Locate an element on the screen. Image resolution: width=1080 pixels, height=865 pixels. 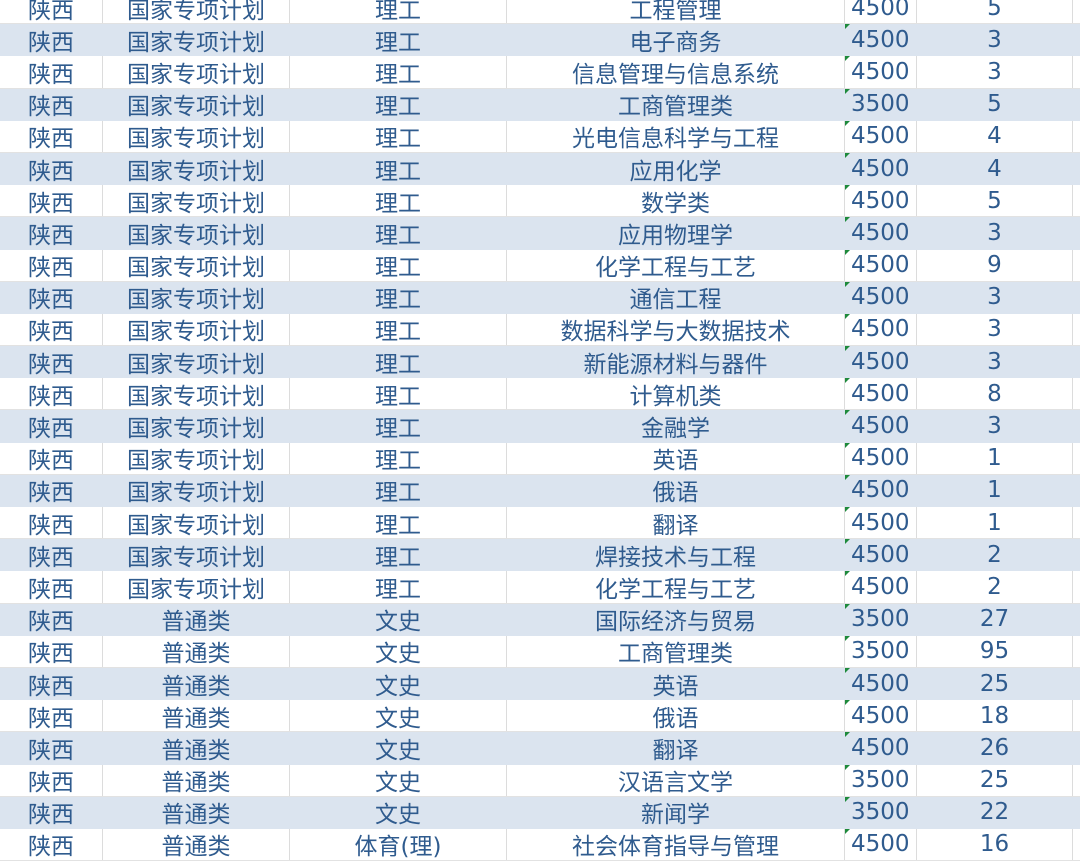
major-cell: 焊接技术与工程 is located at coordinates (676, 555).